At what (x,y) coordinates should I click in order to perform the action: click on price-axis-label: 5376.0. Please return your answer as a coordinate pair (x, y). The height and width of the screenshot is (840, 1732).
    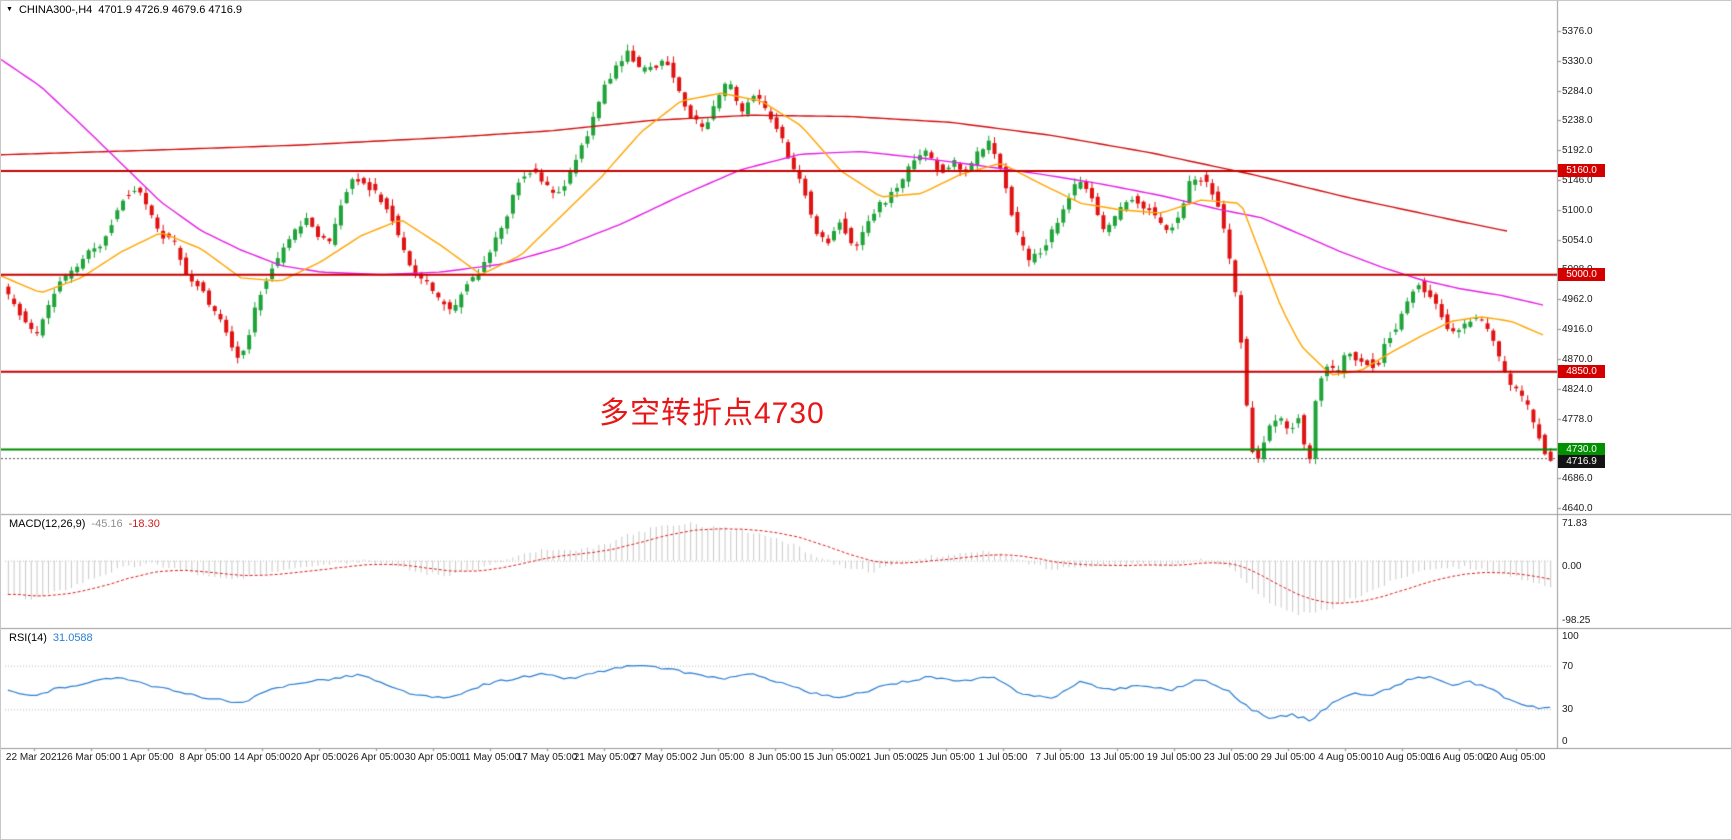
    Looking at the image, I should click on (1577, 31).